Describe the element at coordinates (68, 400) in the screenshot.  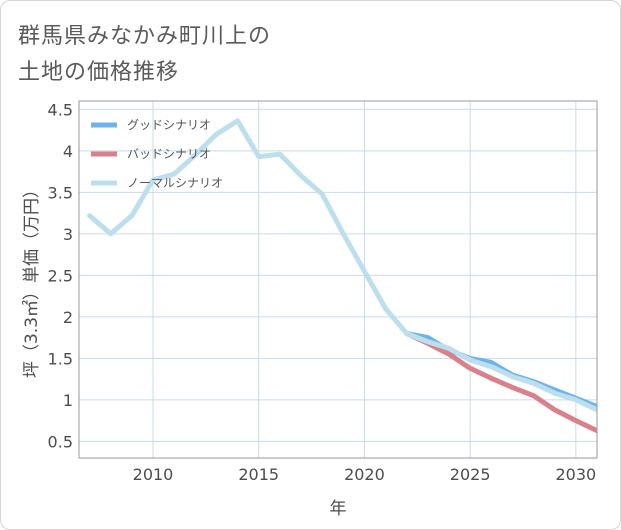
I see `y-tick-label: 1` at that location.